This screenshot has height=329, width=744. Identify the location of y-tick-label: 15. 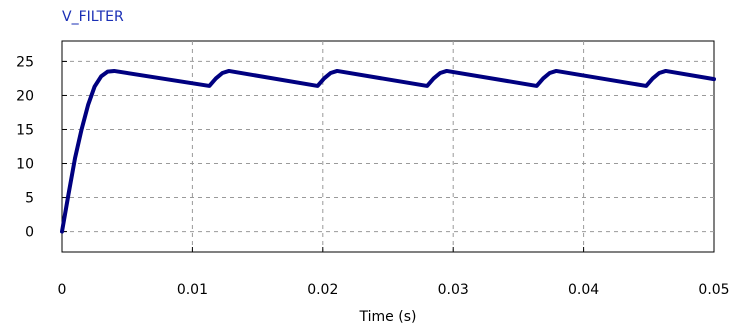
(25, 130).